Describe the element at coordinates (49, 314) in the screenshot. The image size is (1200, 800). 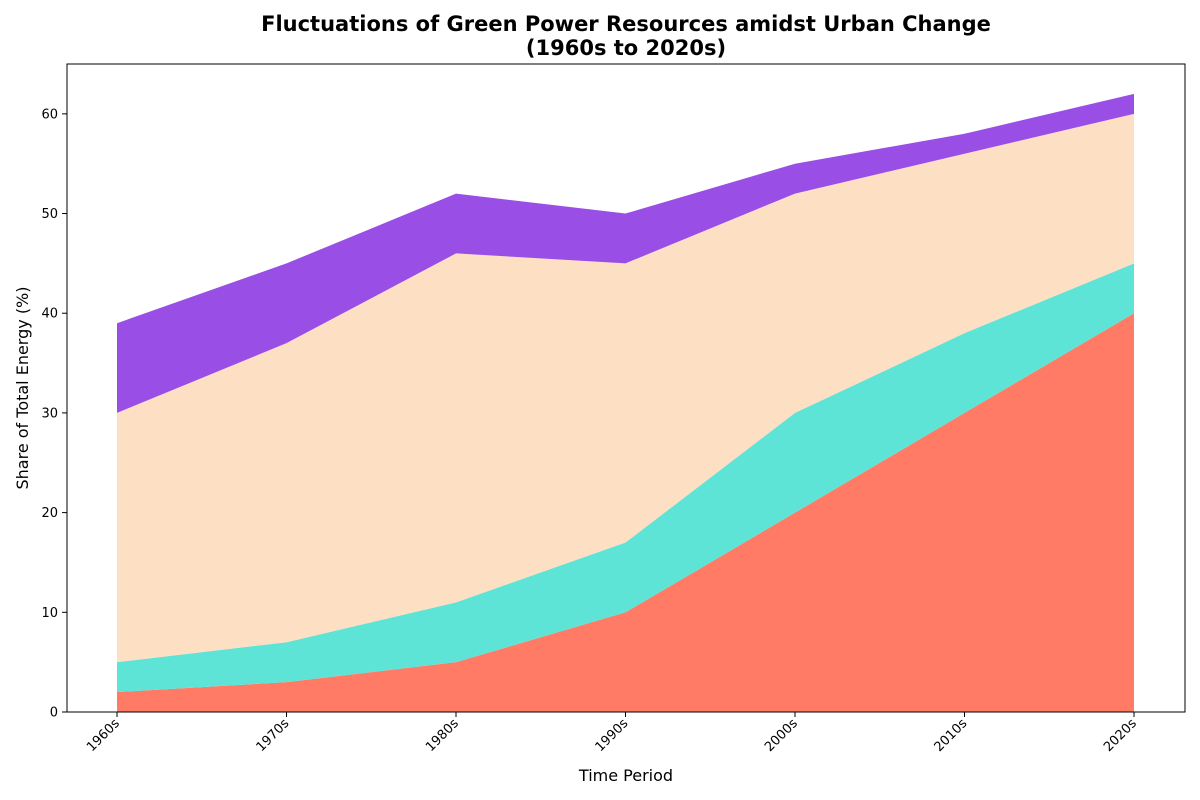
I see `y-tick-label: 40` at that location.